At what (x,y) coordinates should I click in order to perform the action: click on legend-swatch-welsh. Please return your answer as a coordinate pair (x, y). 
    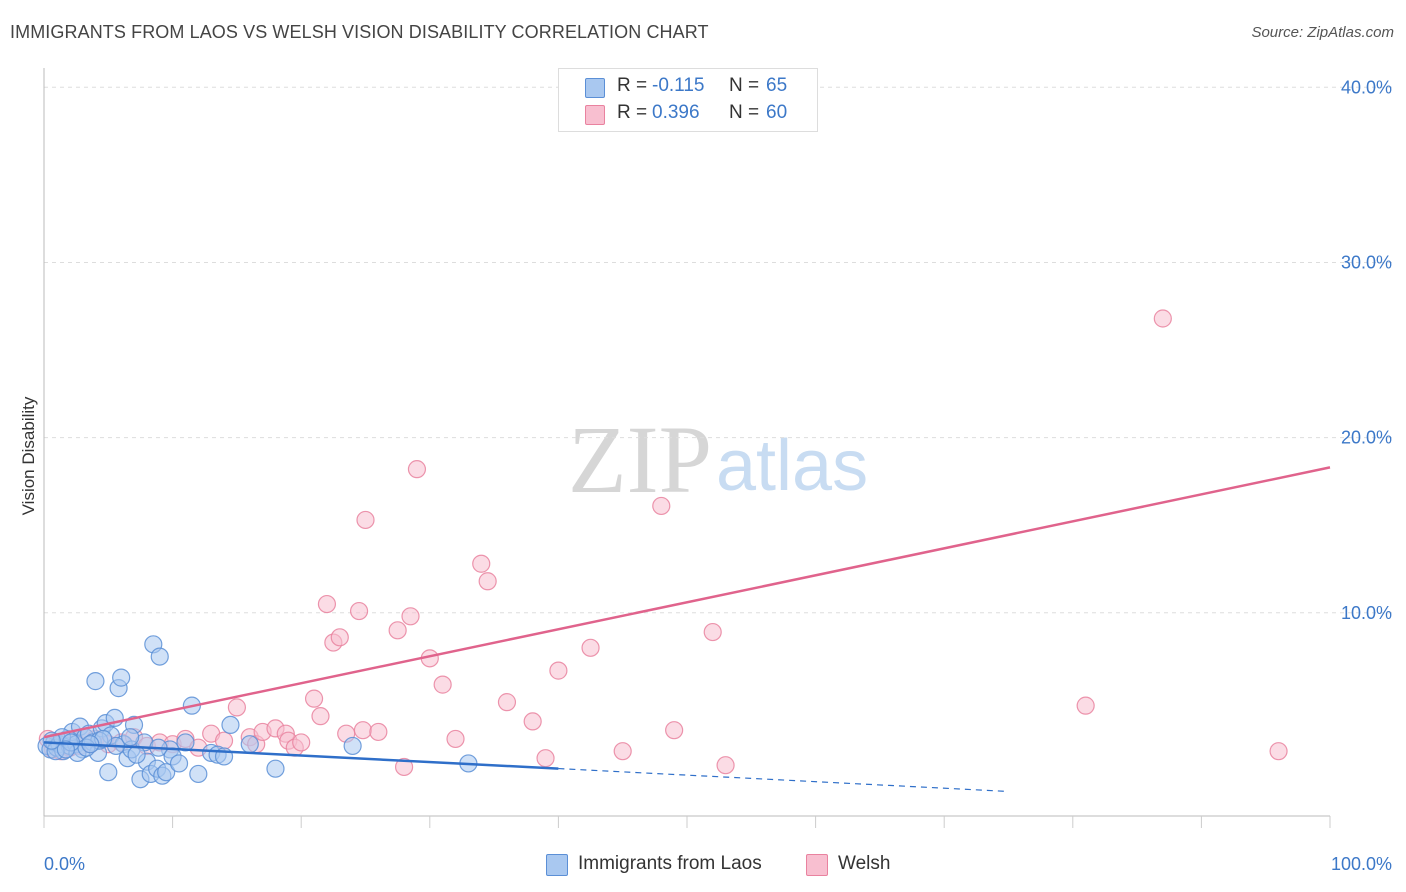
    Looking at the image, I should click on (595, 115).